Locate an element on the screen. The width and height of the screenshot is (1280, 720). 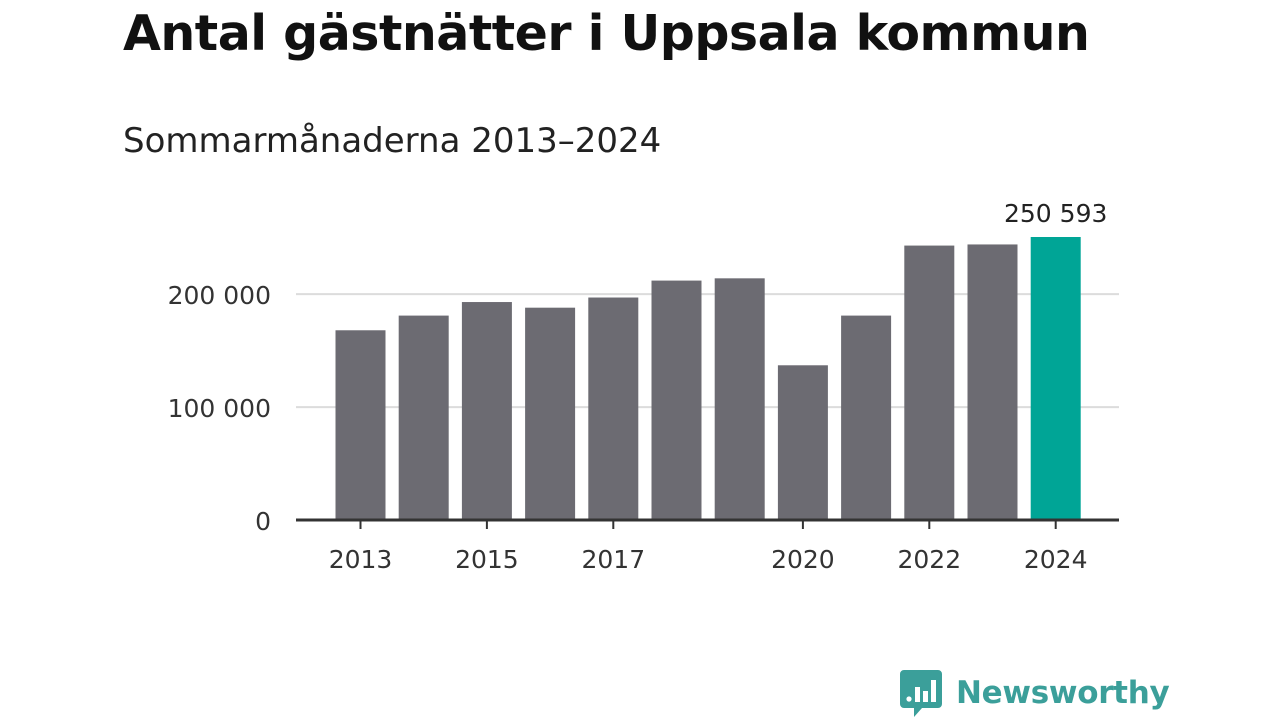
x-tick-label: 2015 is located at coordinates (487, 559).